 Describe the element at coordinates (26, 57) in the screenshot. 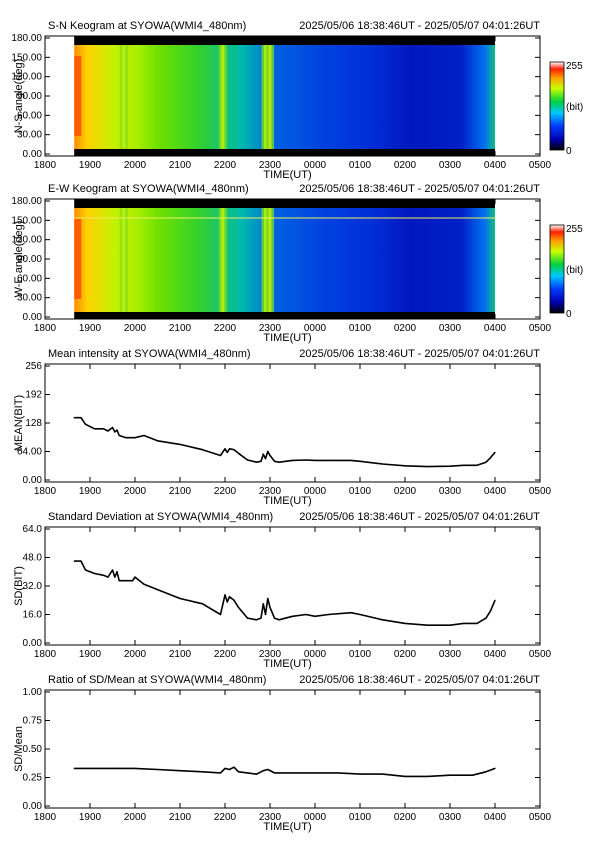

I see `keogram-0-y-tick-label: 150.00` at that location.